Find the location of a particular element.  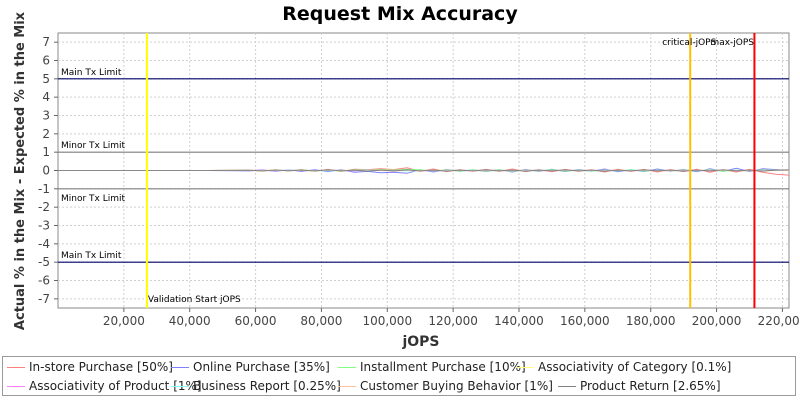

x-tick-label: 40,000 is located at coordinates (190, 321).